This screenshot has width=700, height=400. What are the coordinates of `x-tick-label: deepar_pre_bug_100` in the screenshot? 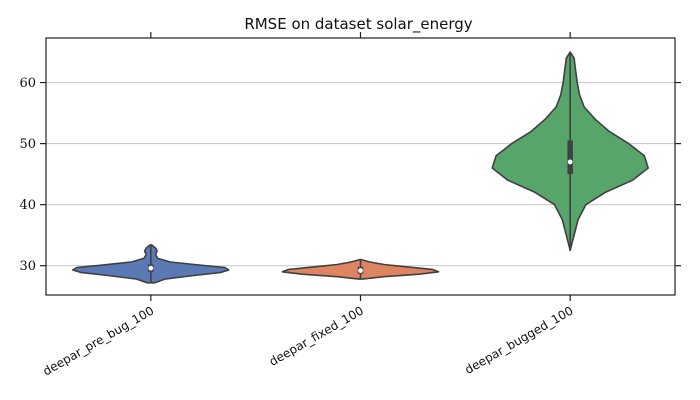 It's located at (98, 340).